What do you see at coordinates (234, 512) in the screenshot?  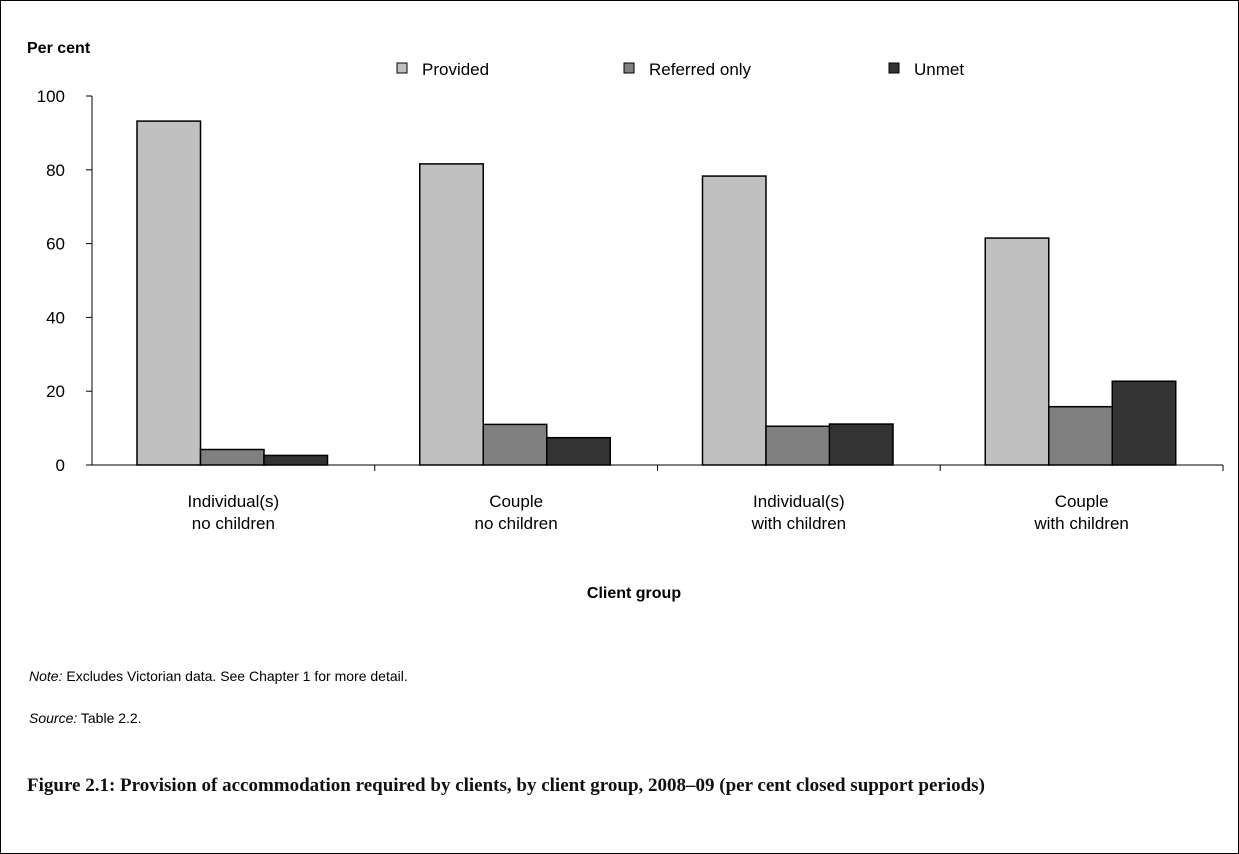 I see `x-tick-label: Individual(s) no children` at bounding box center [234, 512].